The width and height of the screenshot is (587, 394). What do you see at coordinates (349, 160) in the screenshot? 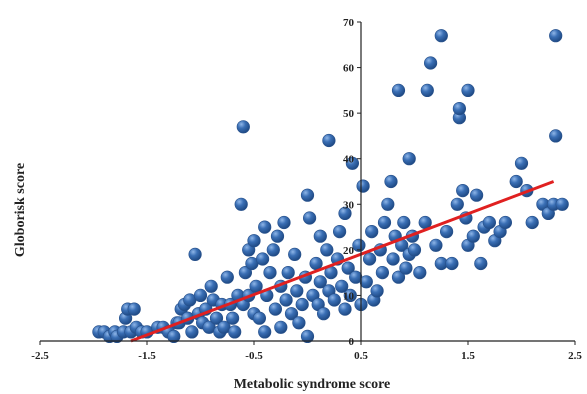
I see `y-tick-label: 40` at bounding box center [349, 160].